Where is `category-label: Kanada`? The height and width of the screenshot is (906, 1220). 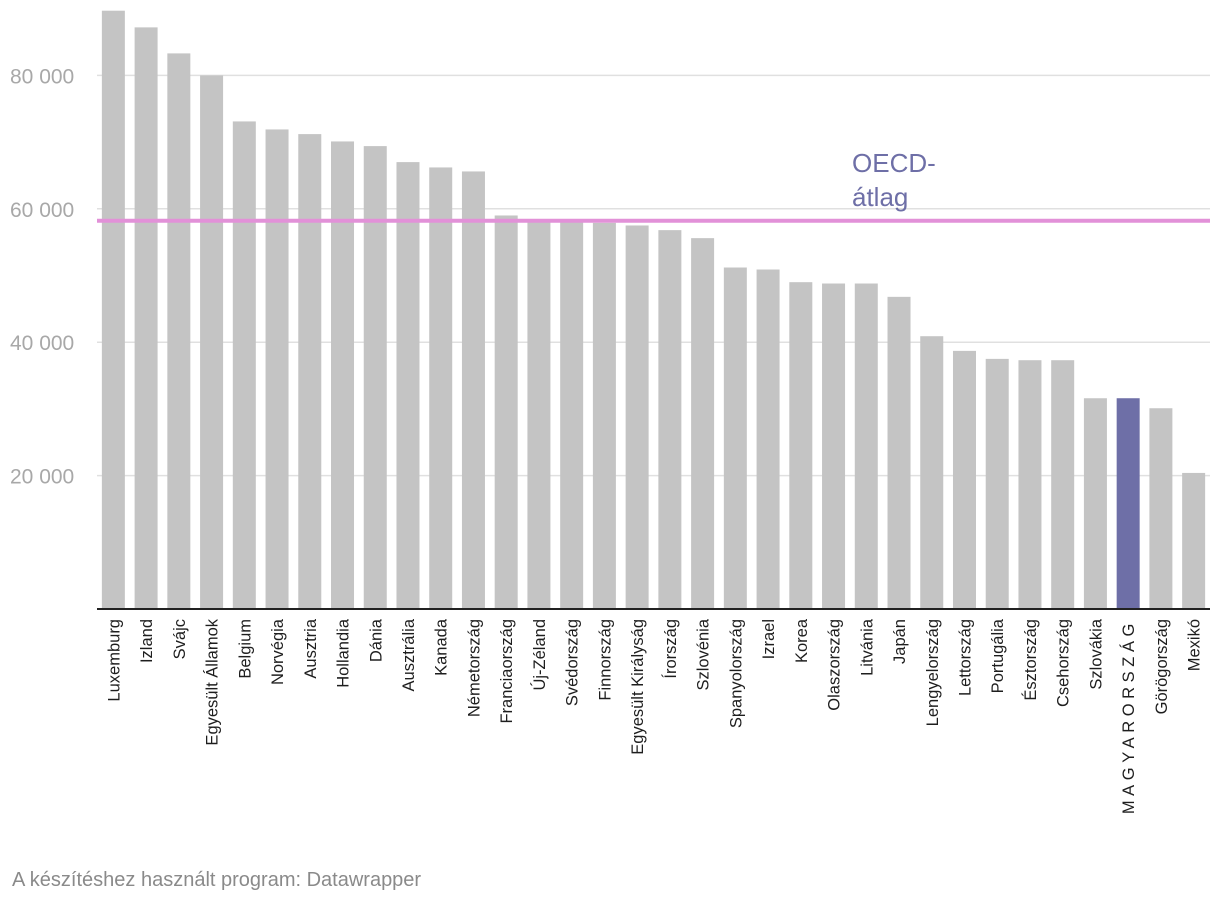
category-label: Kanada is located at coordinates (442, 647).